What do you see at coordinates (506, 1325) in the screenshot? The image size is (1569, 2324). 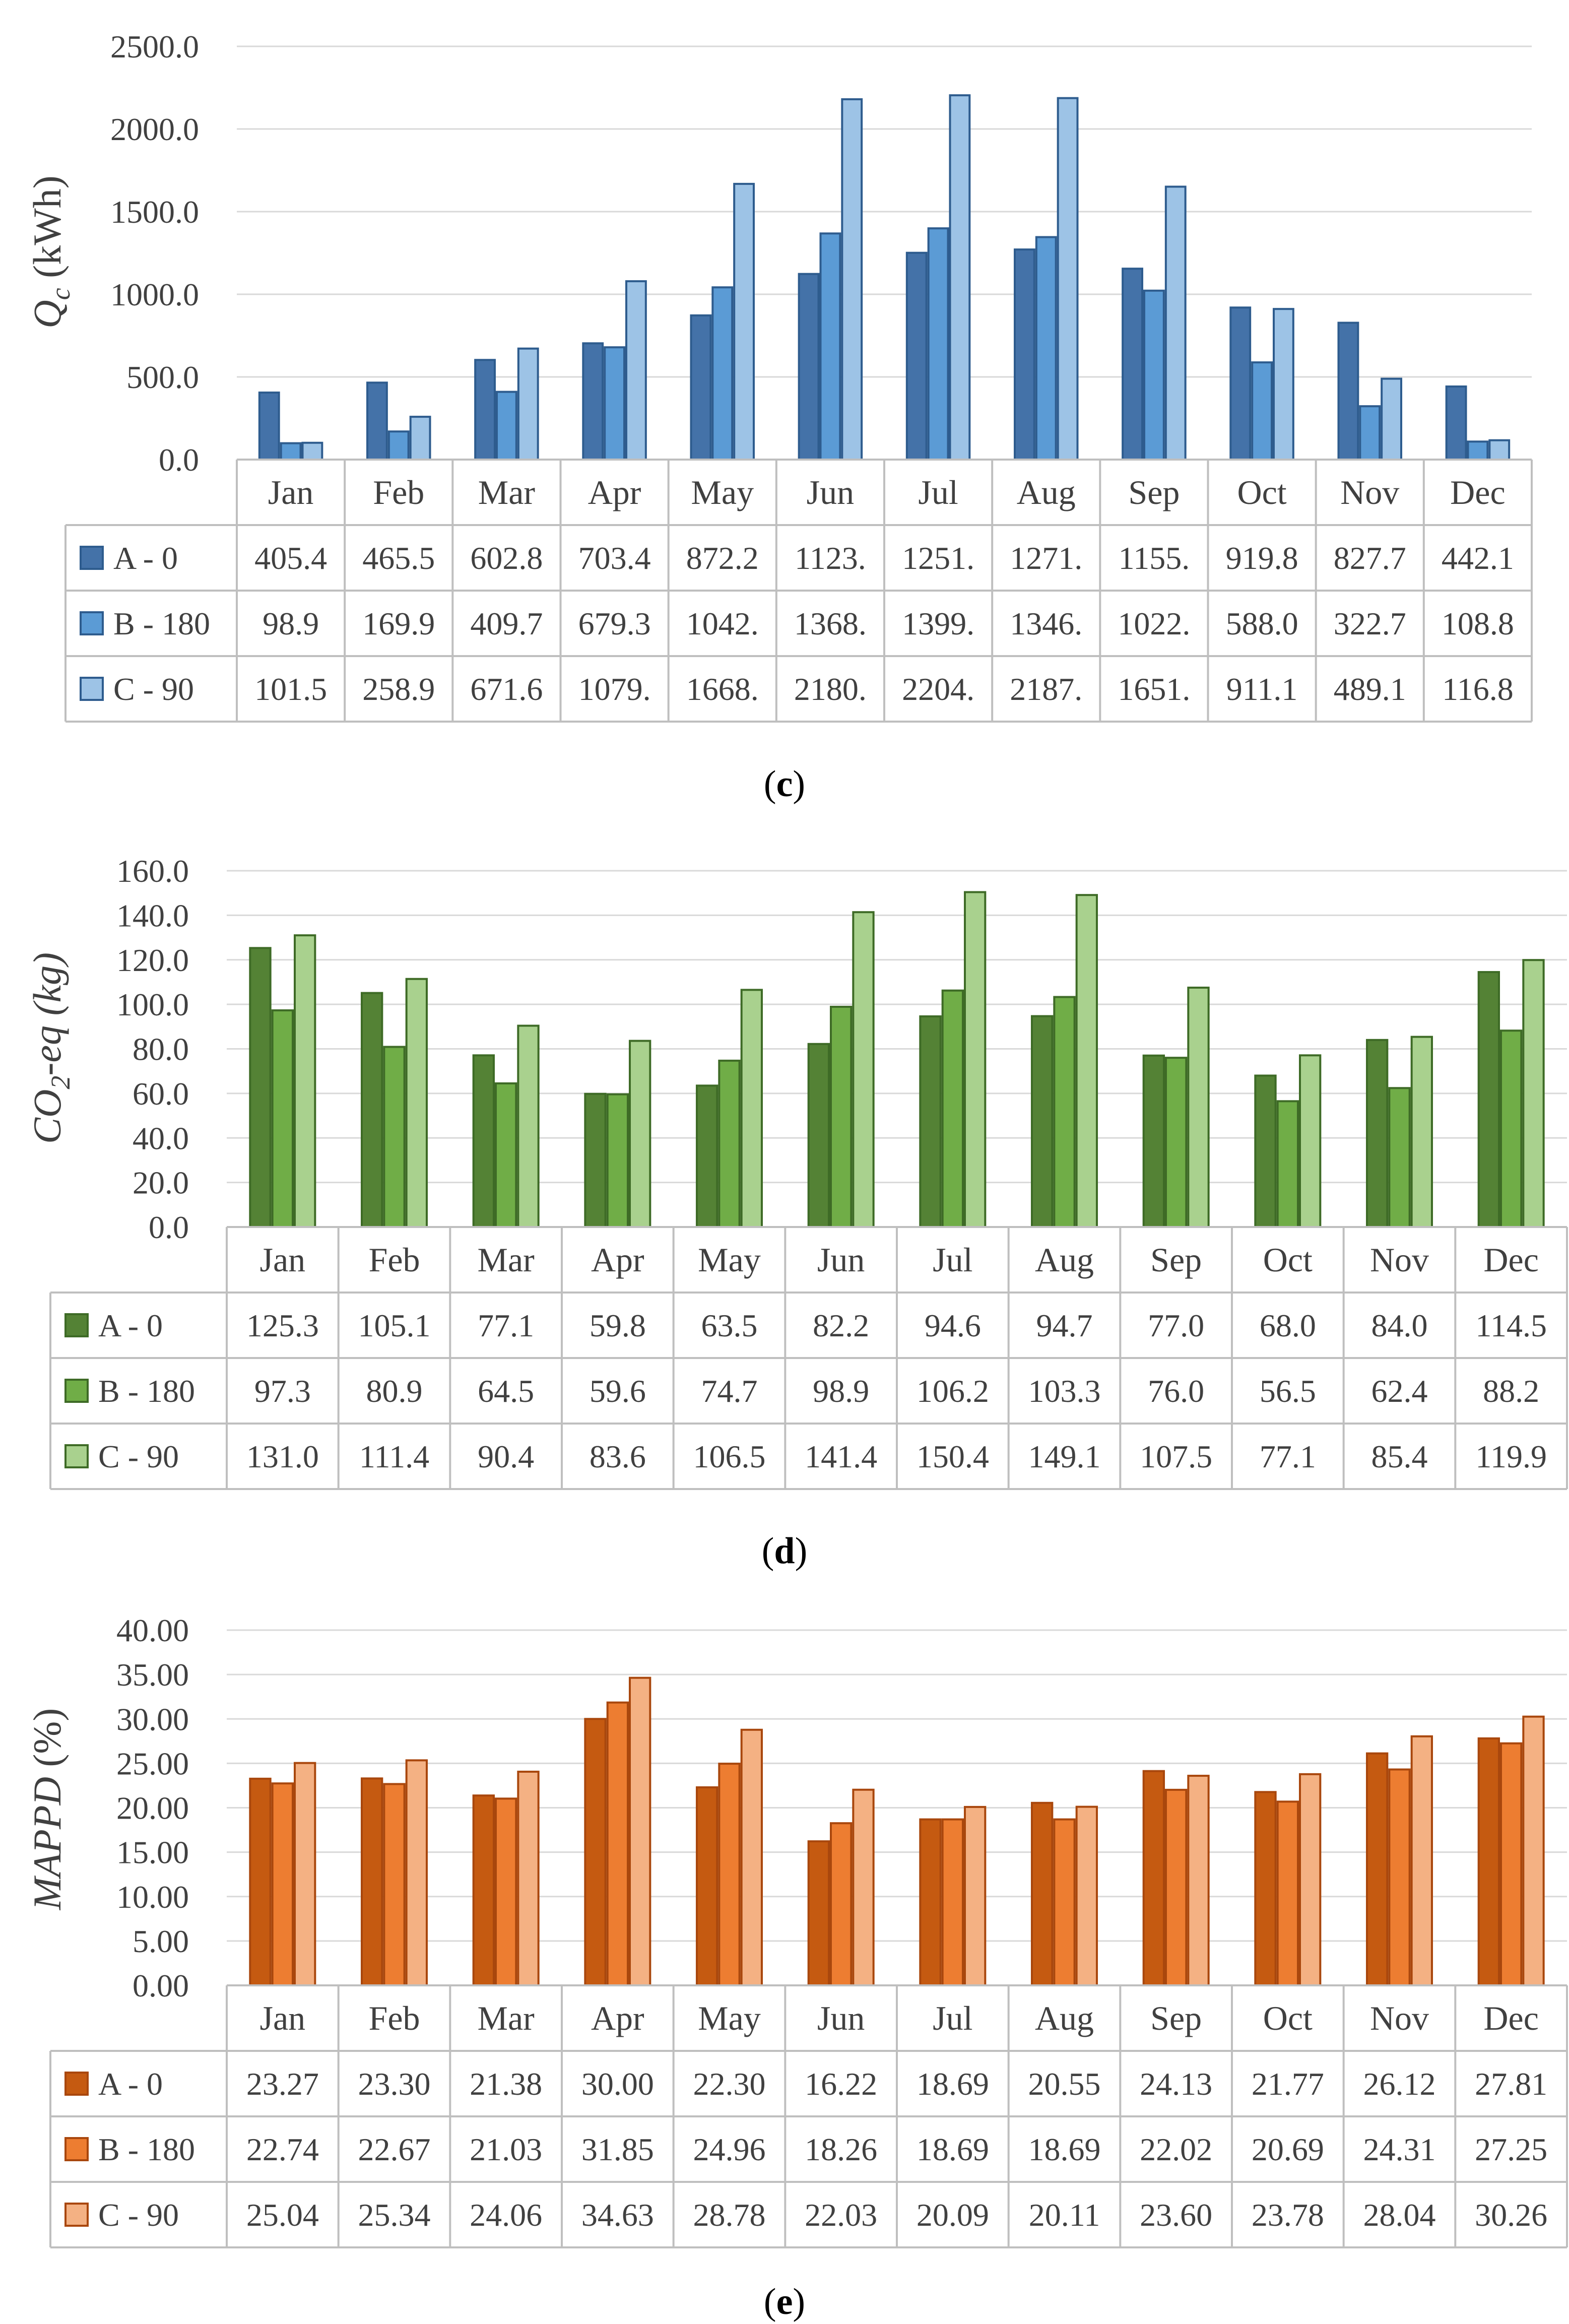 I see `data-label: 77.1` at bounding box center [506, 1325].